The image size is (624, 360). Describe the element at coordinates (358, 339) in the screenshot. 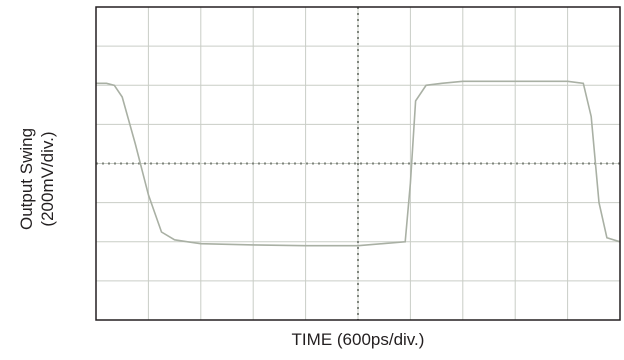

I see `x-axis-label: TIME (600ps/div.)` at that location.